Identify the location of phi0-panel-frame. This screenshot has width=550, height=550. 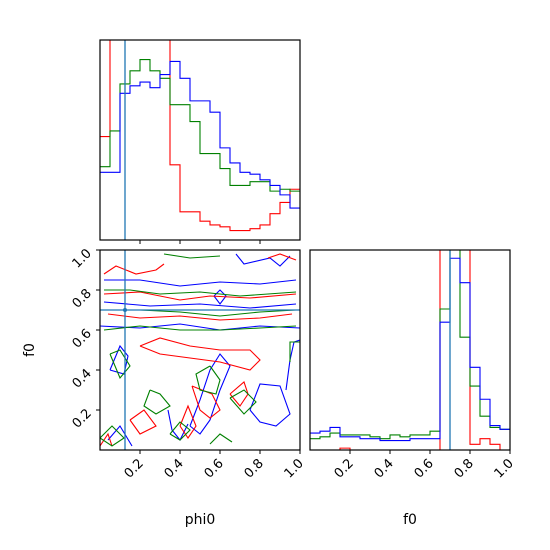
(200, 140).